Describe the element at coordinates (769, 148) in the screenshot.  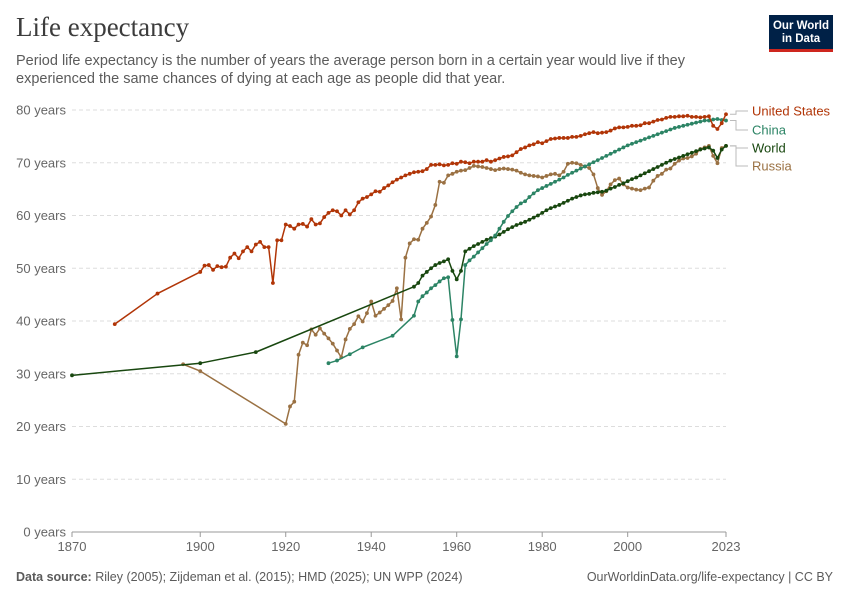
I see `legend-label-world: World` at that location.